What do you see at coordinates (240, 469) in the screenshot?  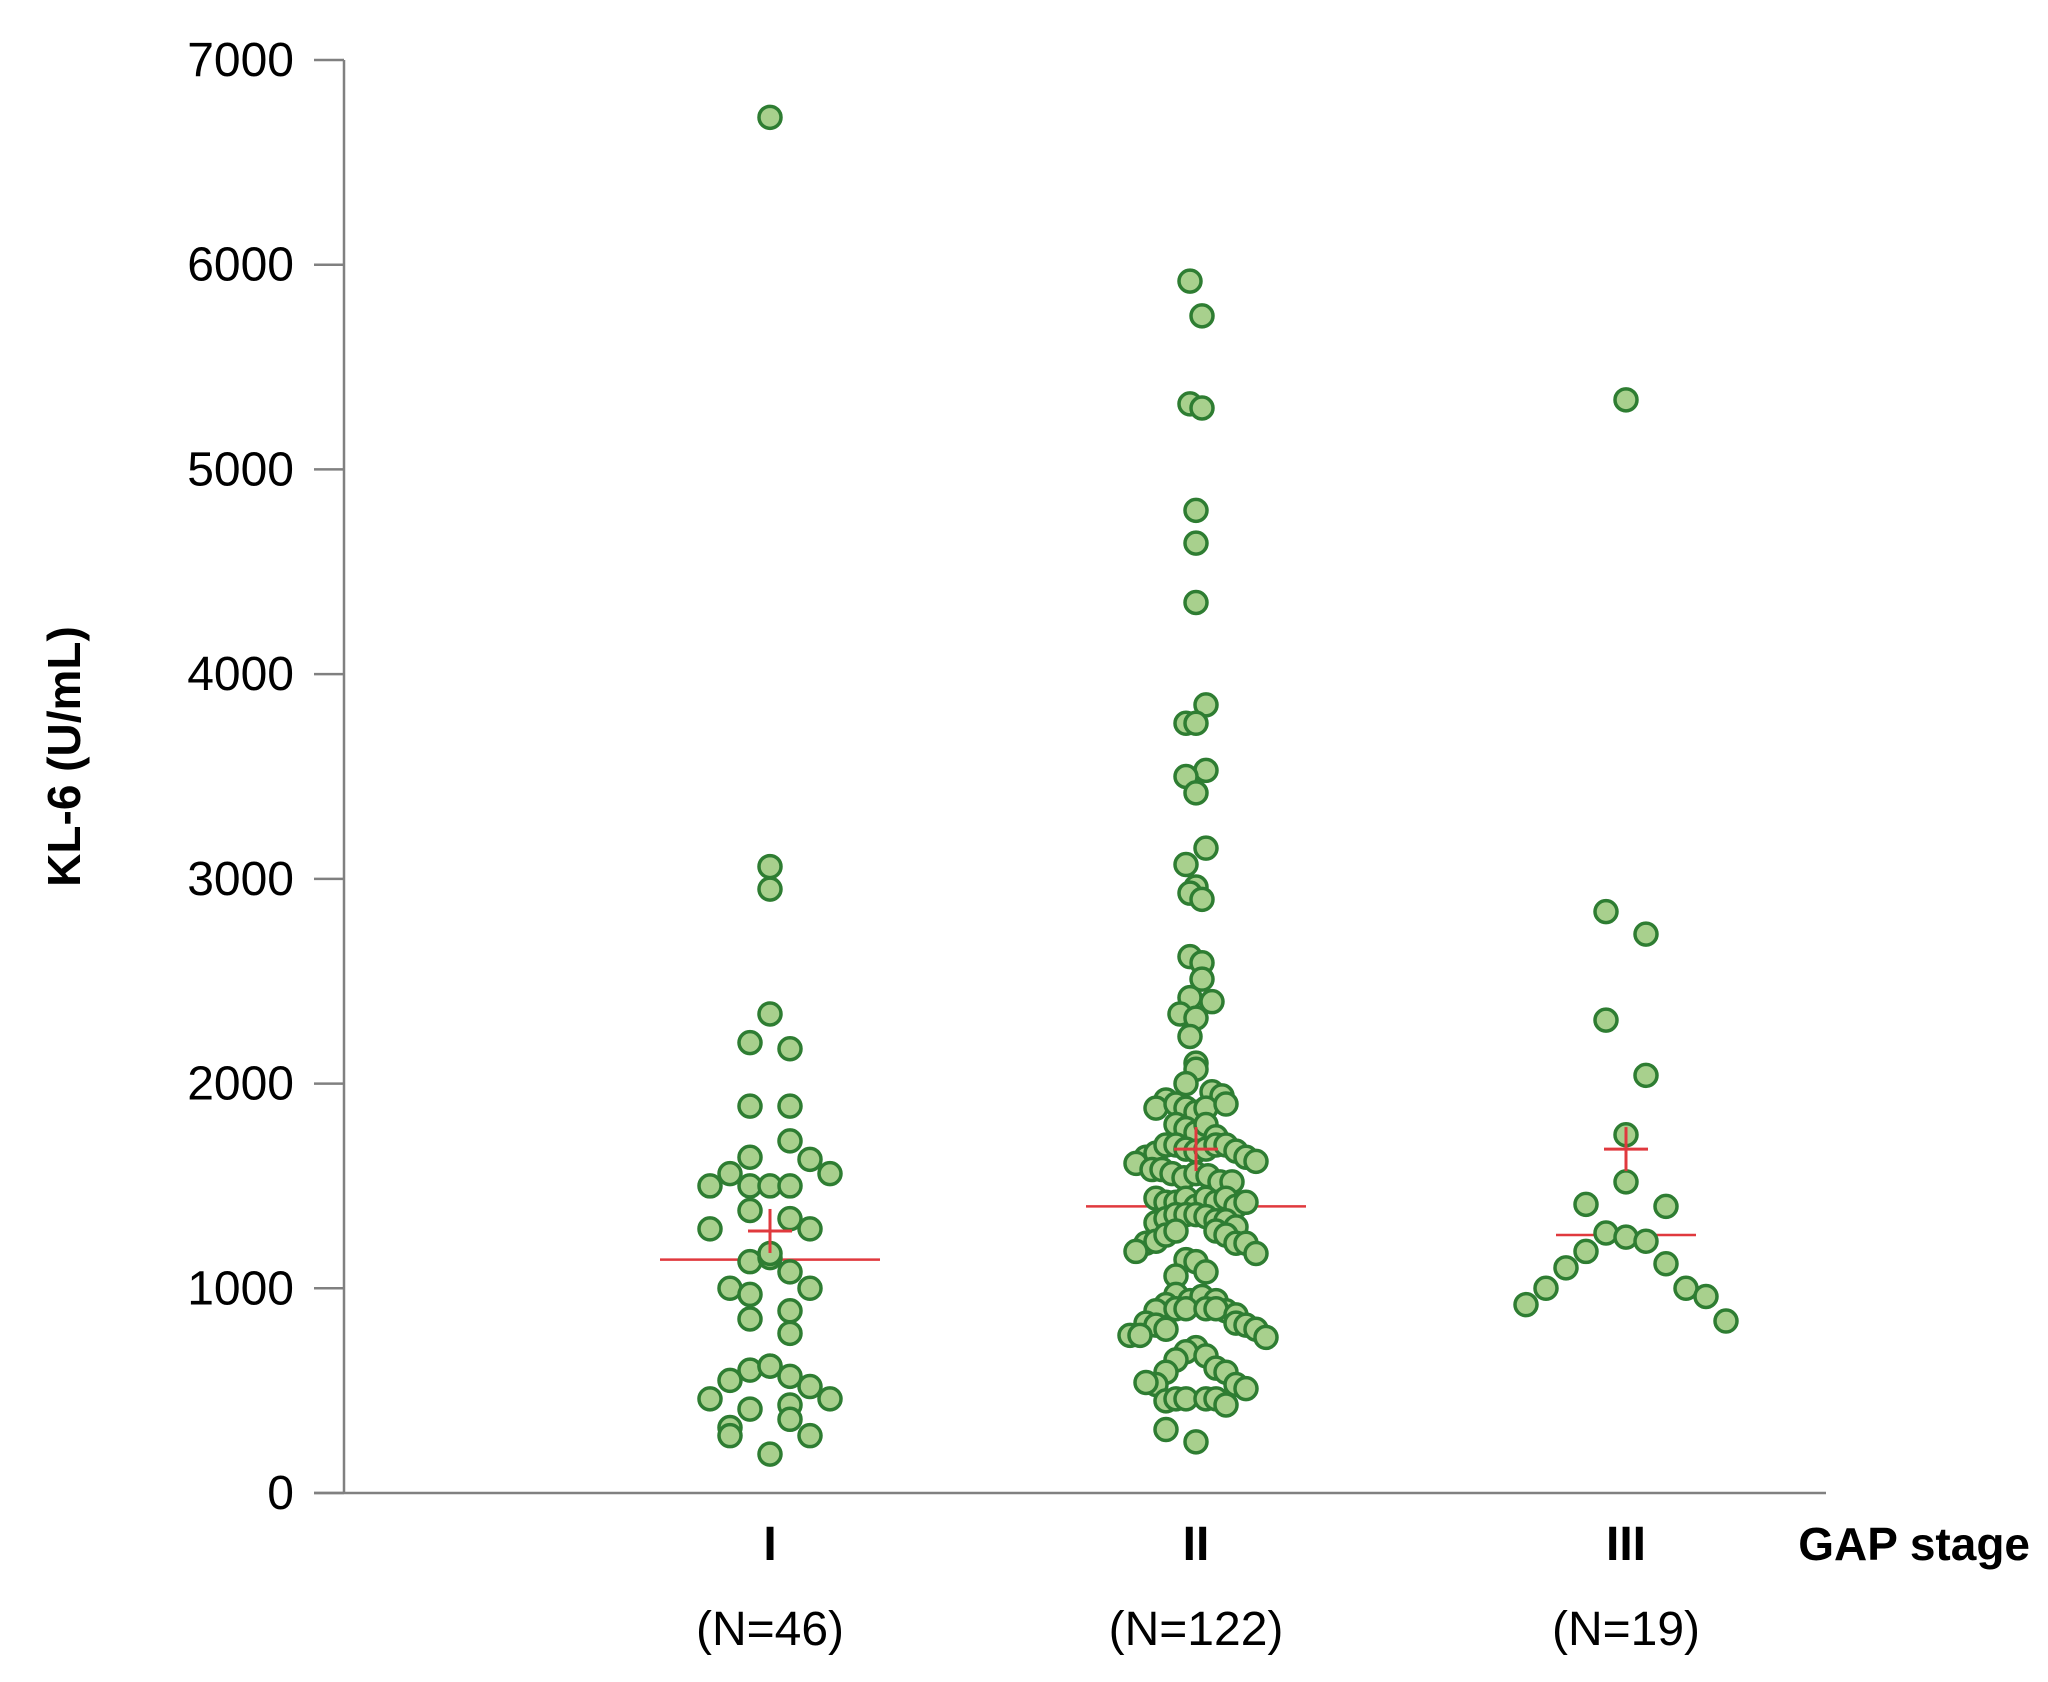 I see `y-tick-label: 5000` at bounding box center [240, 469].